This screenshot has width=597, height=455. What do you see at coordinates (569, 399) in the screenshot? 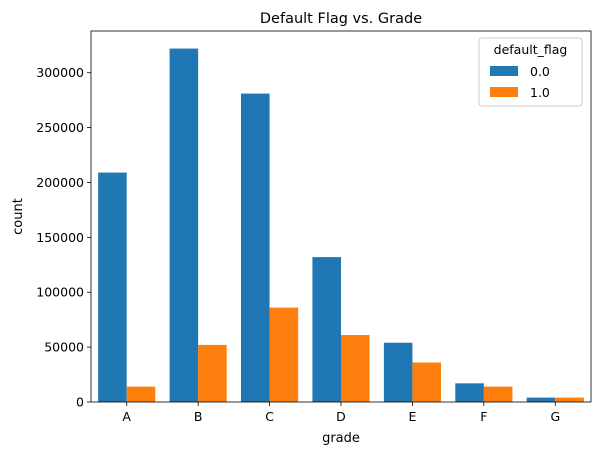
I see `bar-G-1.0` at bounding box center [569, 399].